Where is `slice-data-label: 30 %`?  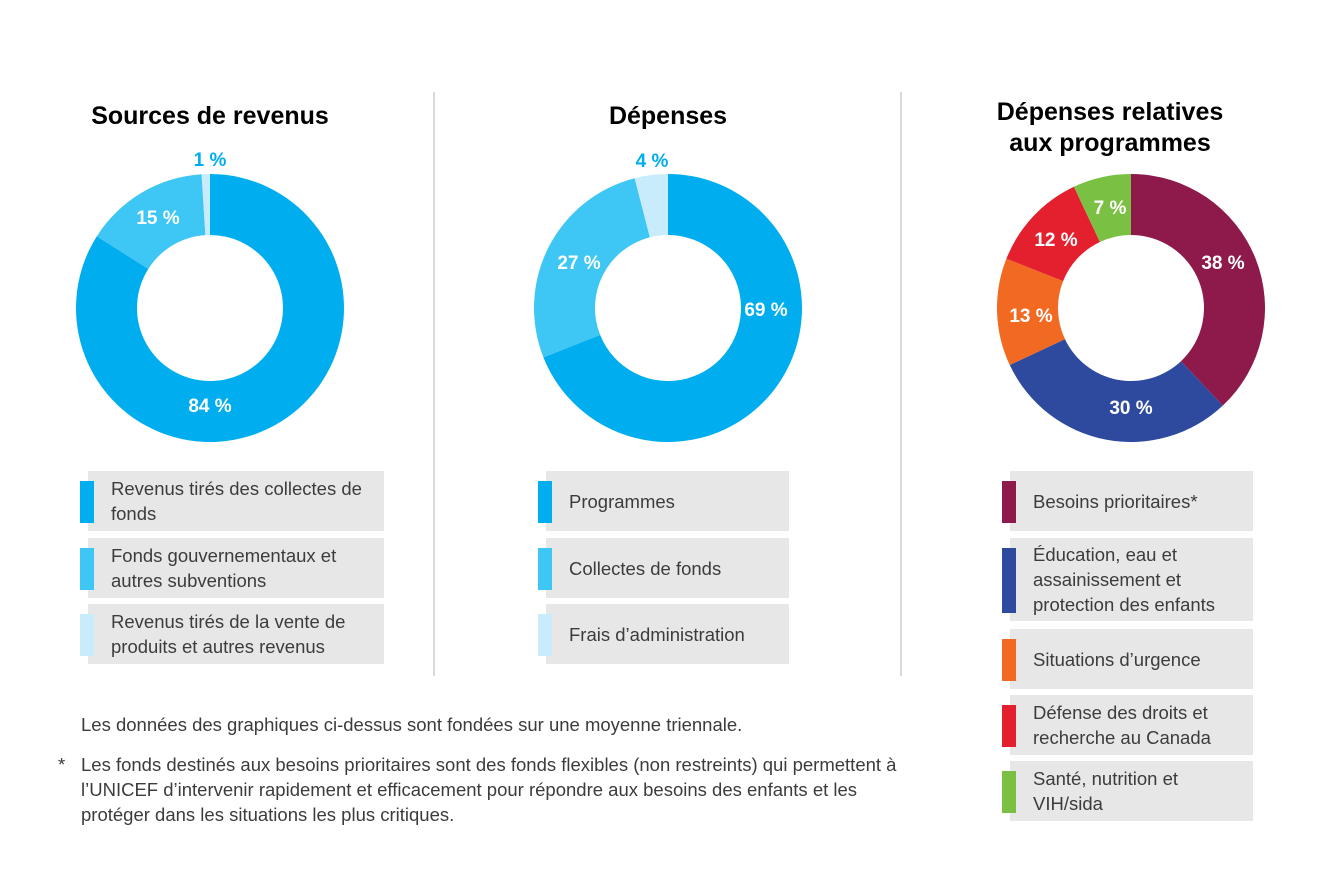
slice-data-label: 30 % is located at coordinates (1130, 408).